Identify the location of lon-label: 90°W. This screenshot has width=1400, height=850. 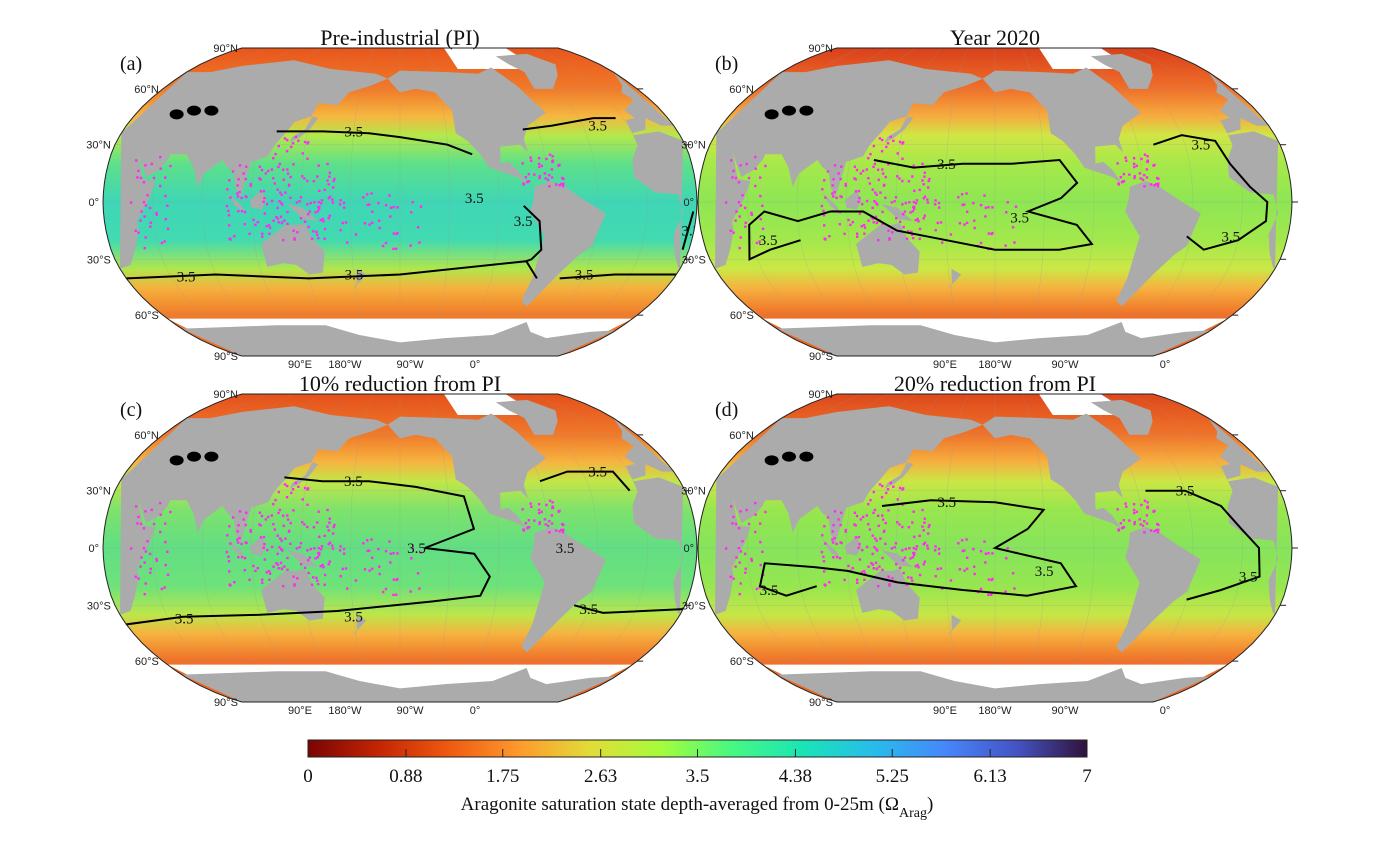
(1065, 711).